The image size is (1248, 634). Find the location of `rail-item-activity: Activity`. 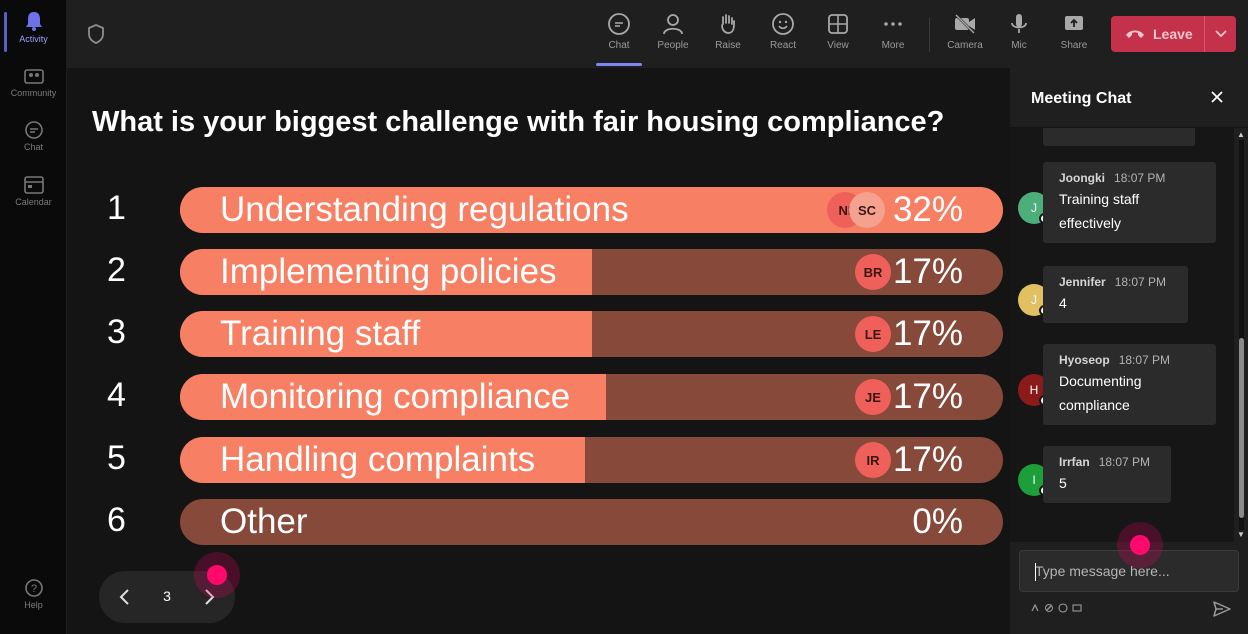

rail-item-activity: Activity is located at coordinates (33, 31).